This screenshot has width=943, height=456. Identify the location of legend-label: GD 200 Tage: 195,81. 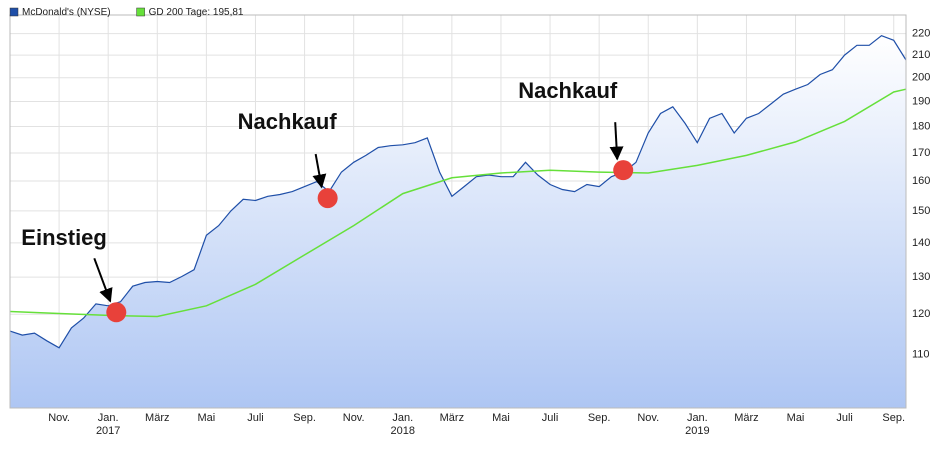
(196, 12).